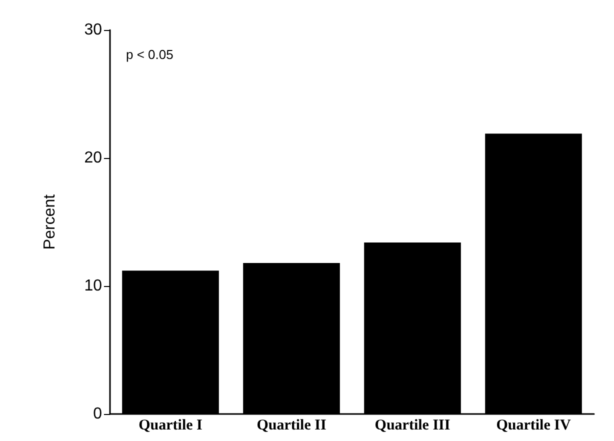  Describe the element at coordinates (170, 426) in the screenshot. I see `x-tick-label: Quartile I` at that location.